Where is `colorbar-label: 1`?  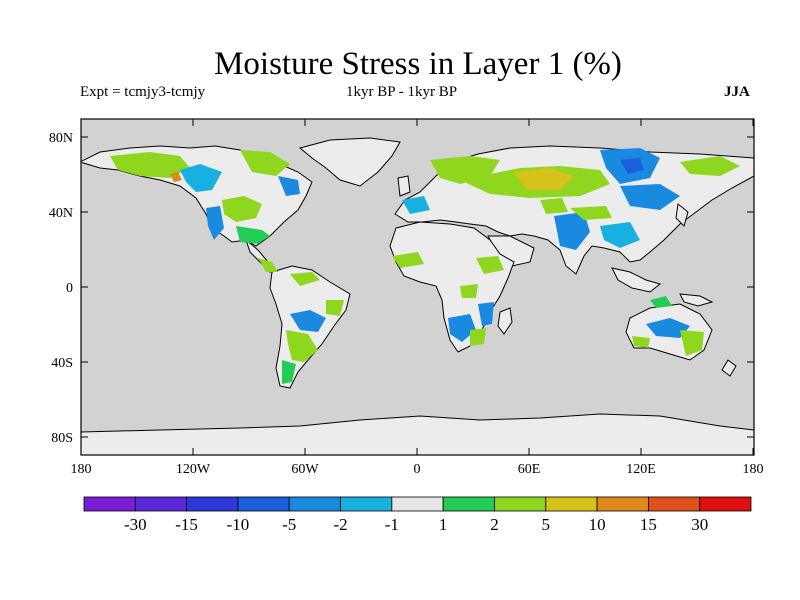 colorbar-label: 1 is located at coordinates (443, 524).